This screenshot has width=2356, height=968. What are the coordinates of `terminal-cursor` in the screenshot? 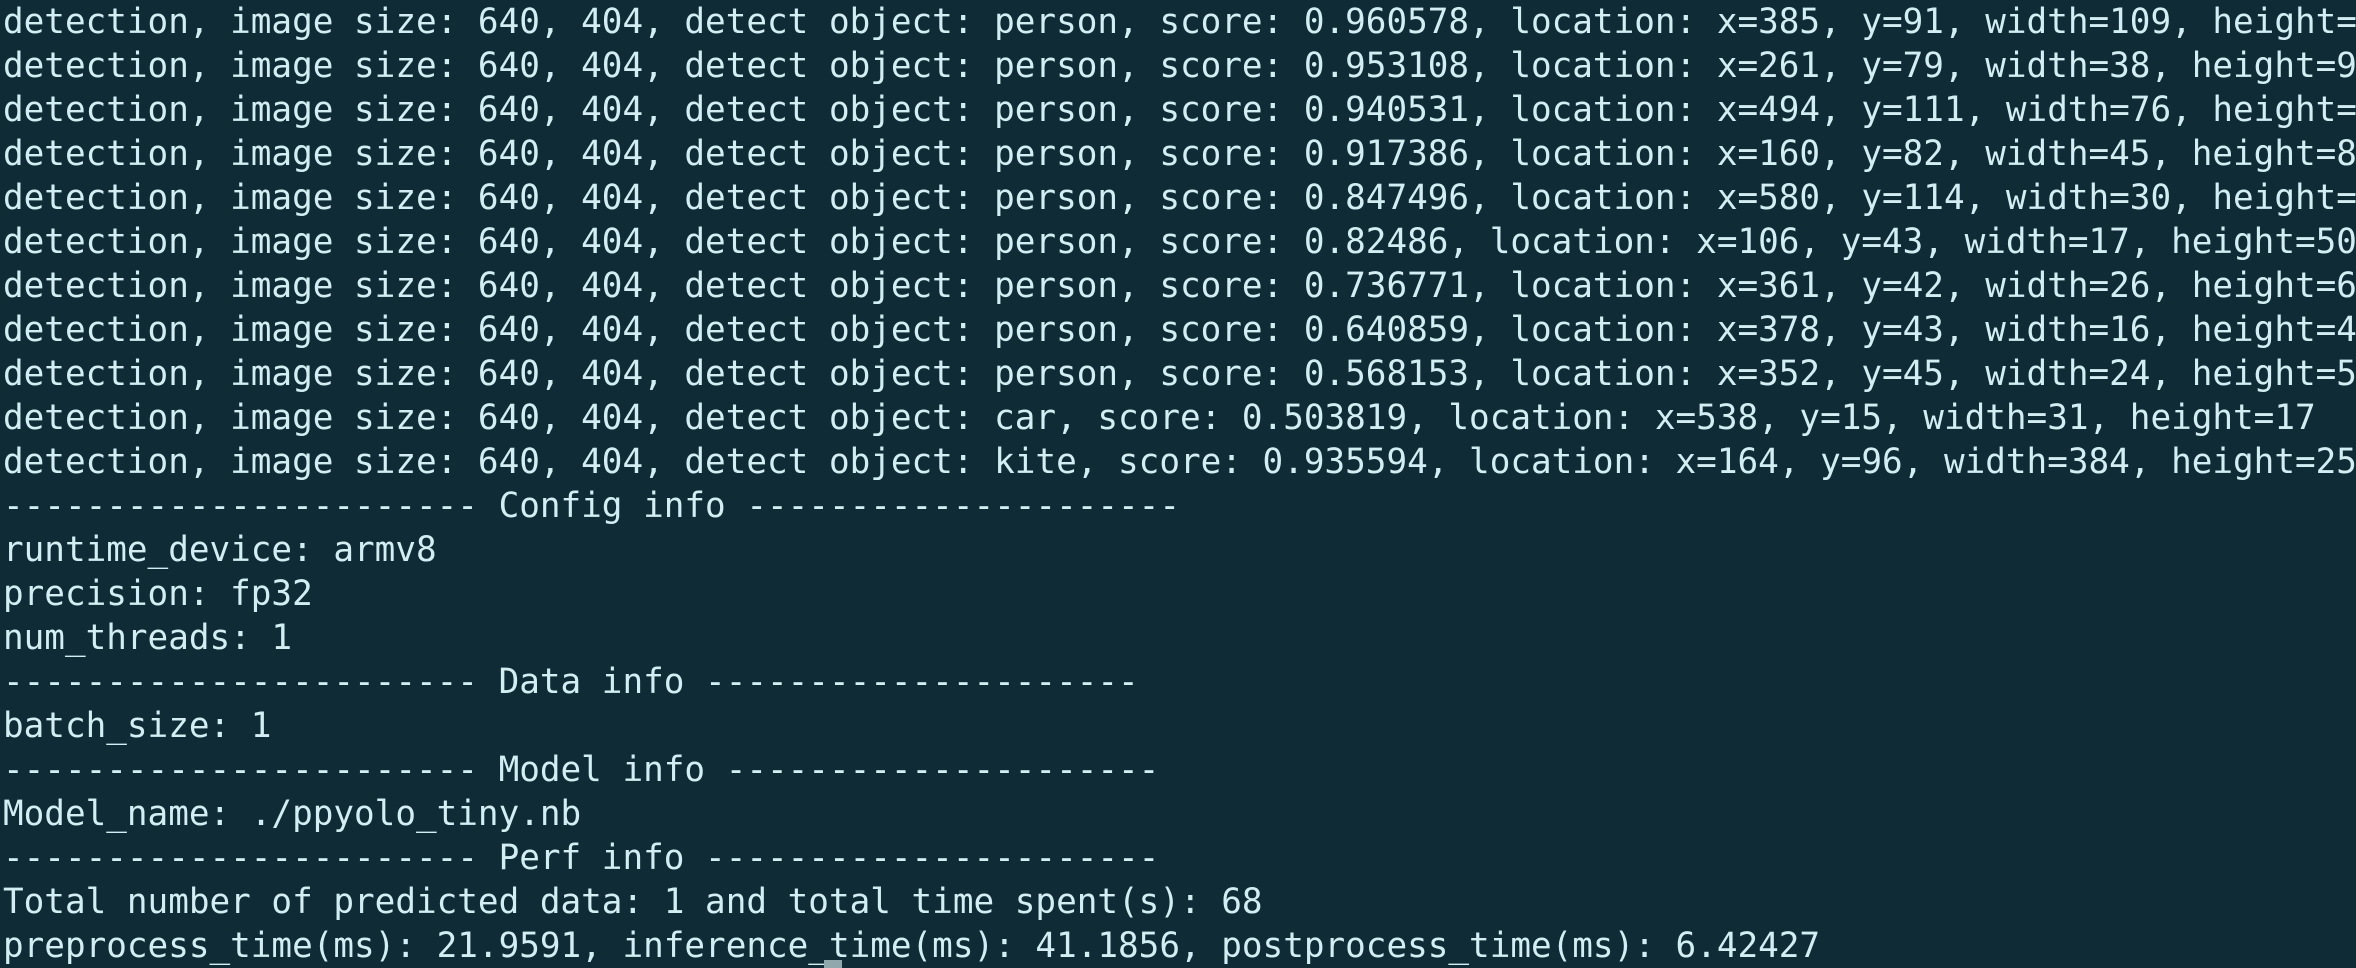 It's located at (833, 964).